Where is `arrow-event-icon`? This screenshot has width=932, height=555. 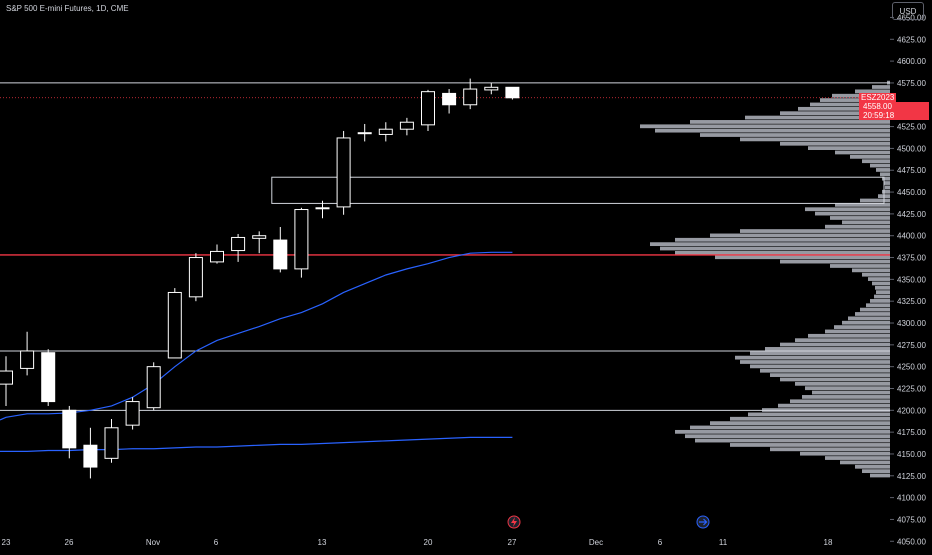 arrow-event-icon is located at coordinates (703, 522).